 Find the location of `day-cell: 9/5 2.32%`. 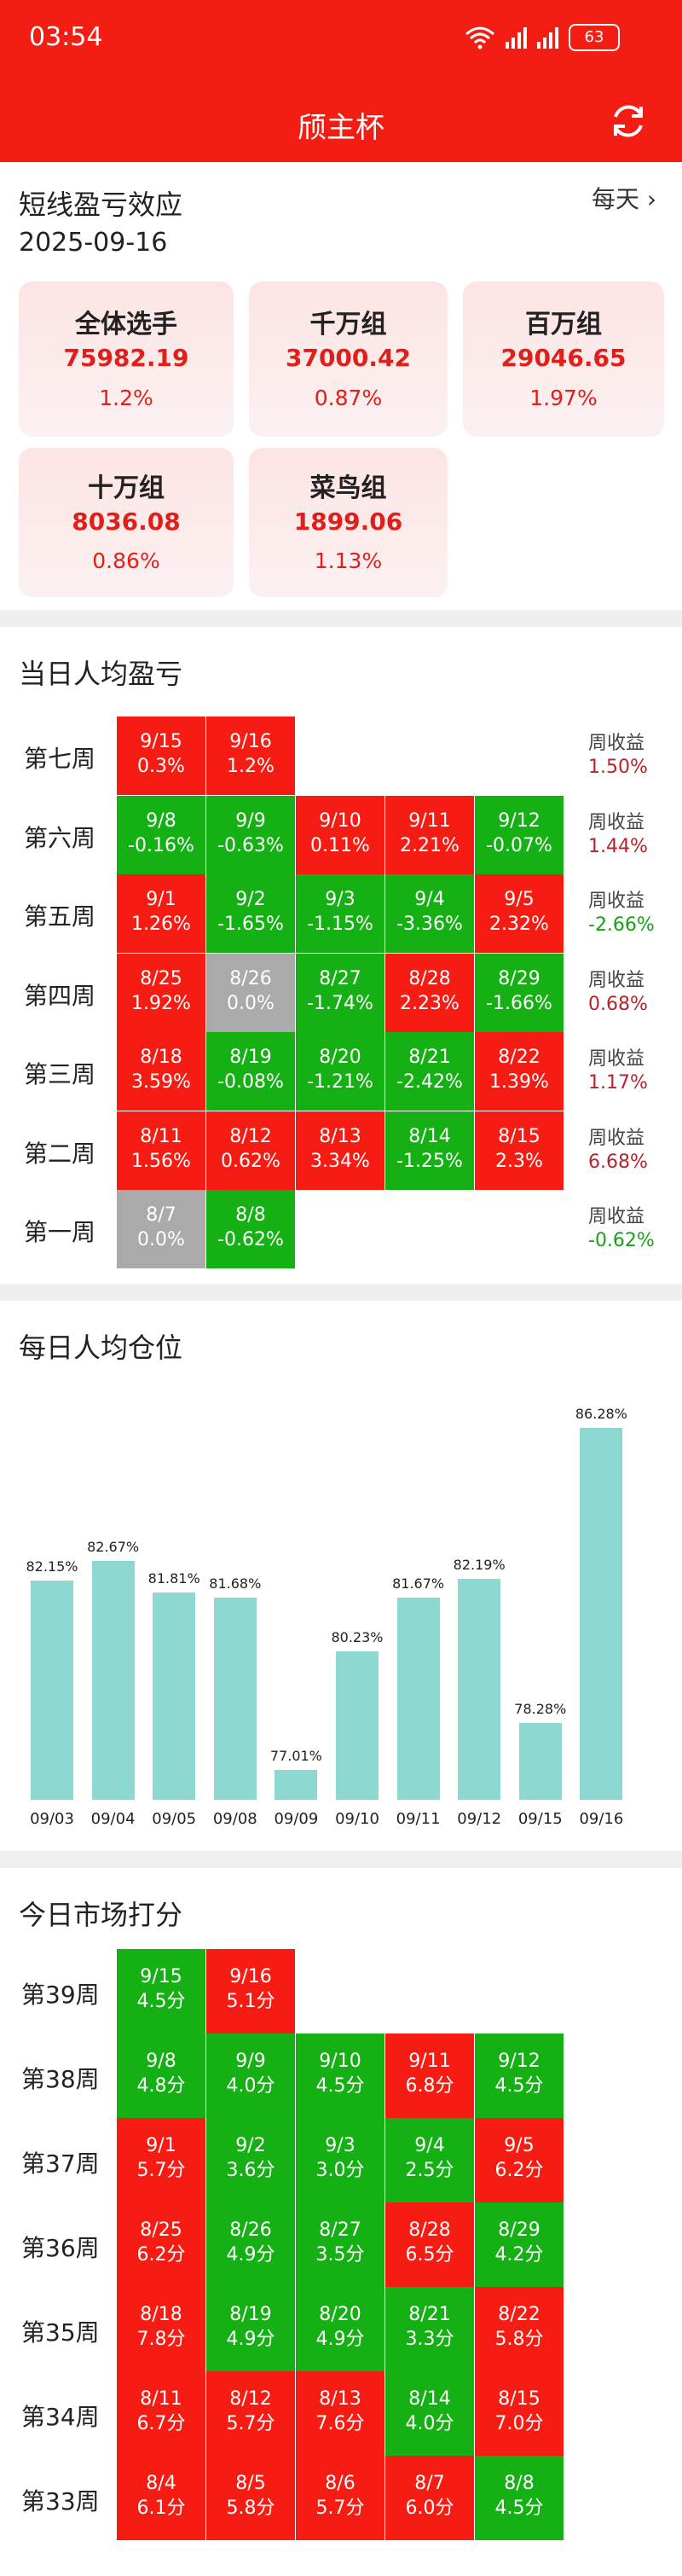

day-cell: 9/5 2.32% is located at coordinates (519, 913).